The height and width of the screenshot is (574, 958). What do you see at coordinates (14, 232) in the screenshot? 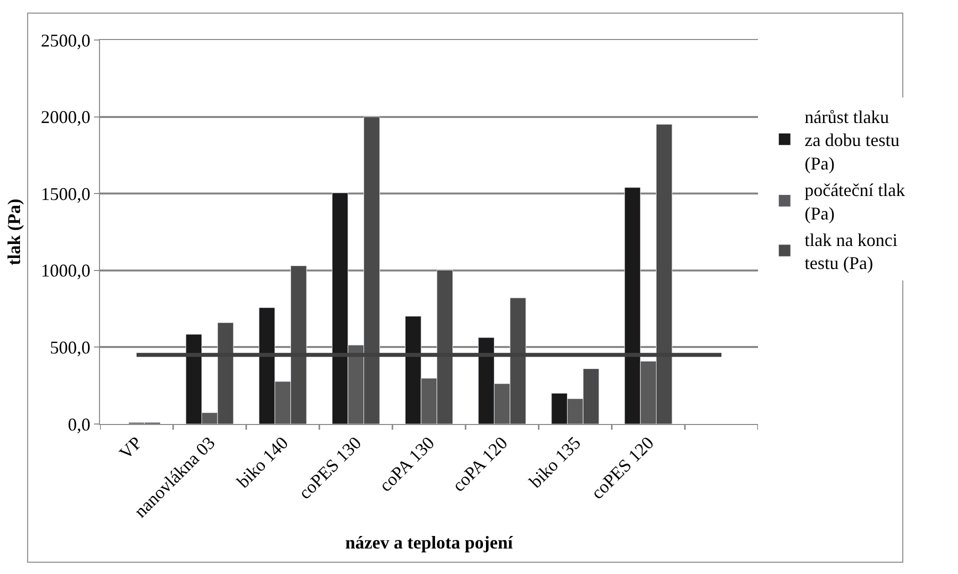
I see `y-axis-title: tlak (Pa)` at bounding box center [14, 232].